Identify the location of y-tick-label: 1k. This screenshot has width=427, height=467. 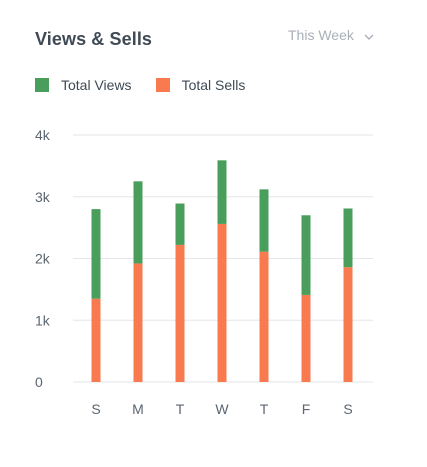
(43, 320).